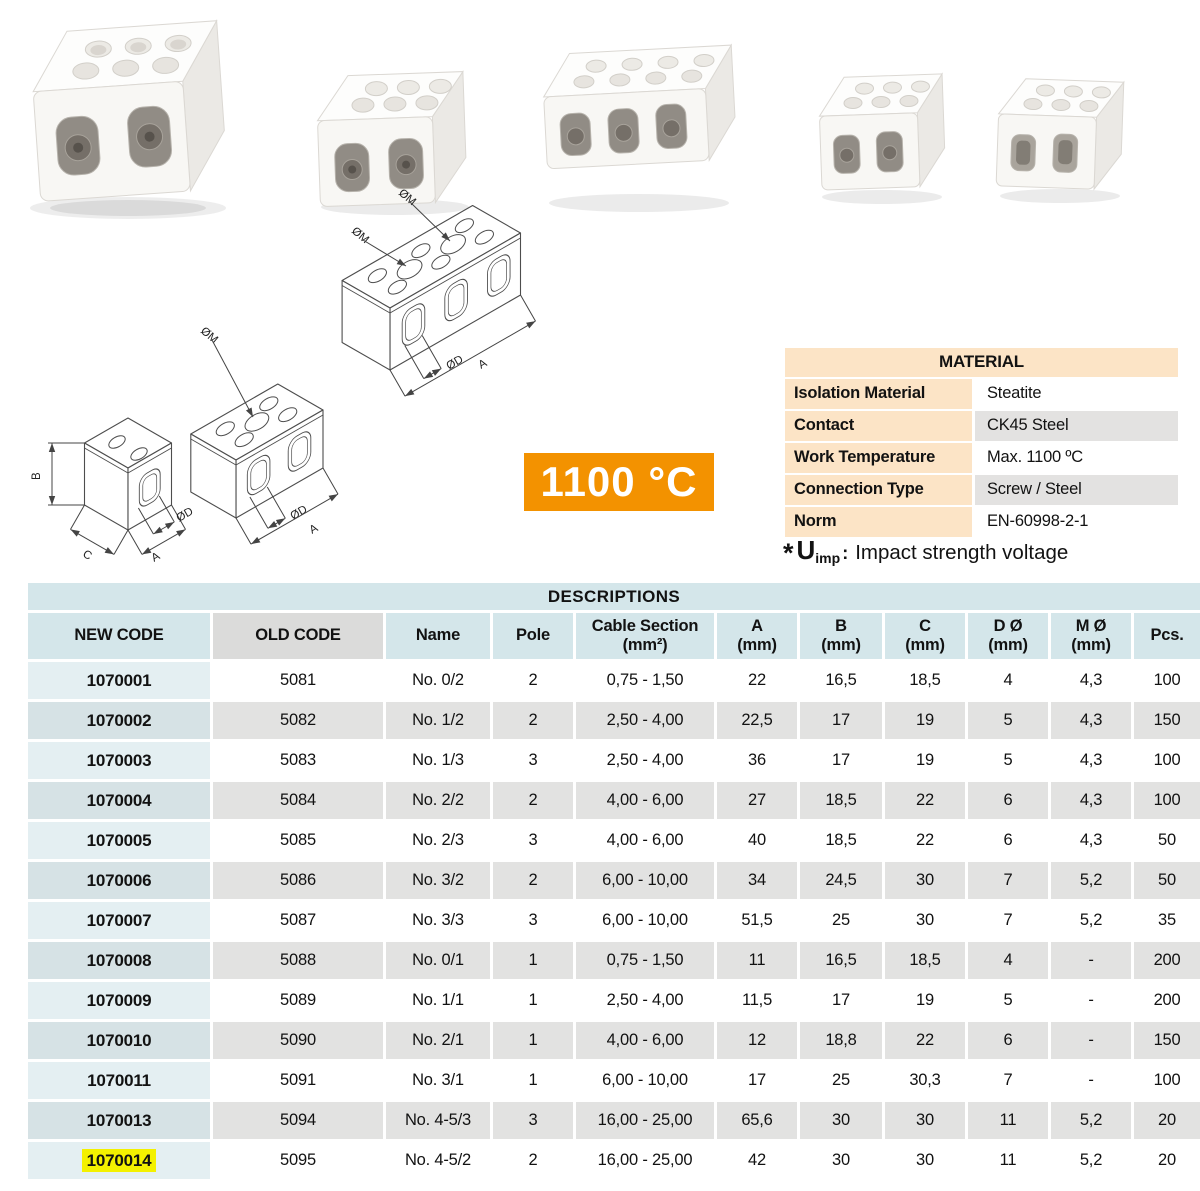 The image size is (1200, 1191). What do you see at coordinates (298, 880) in the screenshot?
I see `table-cell: 5086` at bounding box center [298, 880].